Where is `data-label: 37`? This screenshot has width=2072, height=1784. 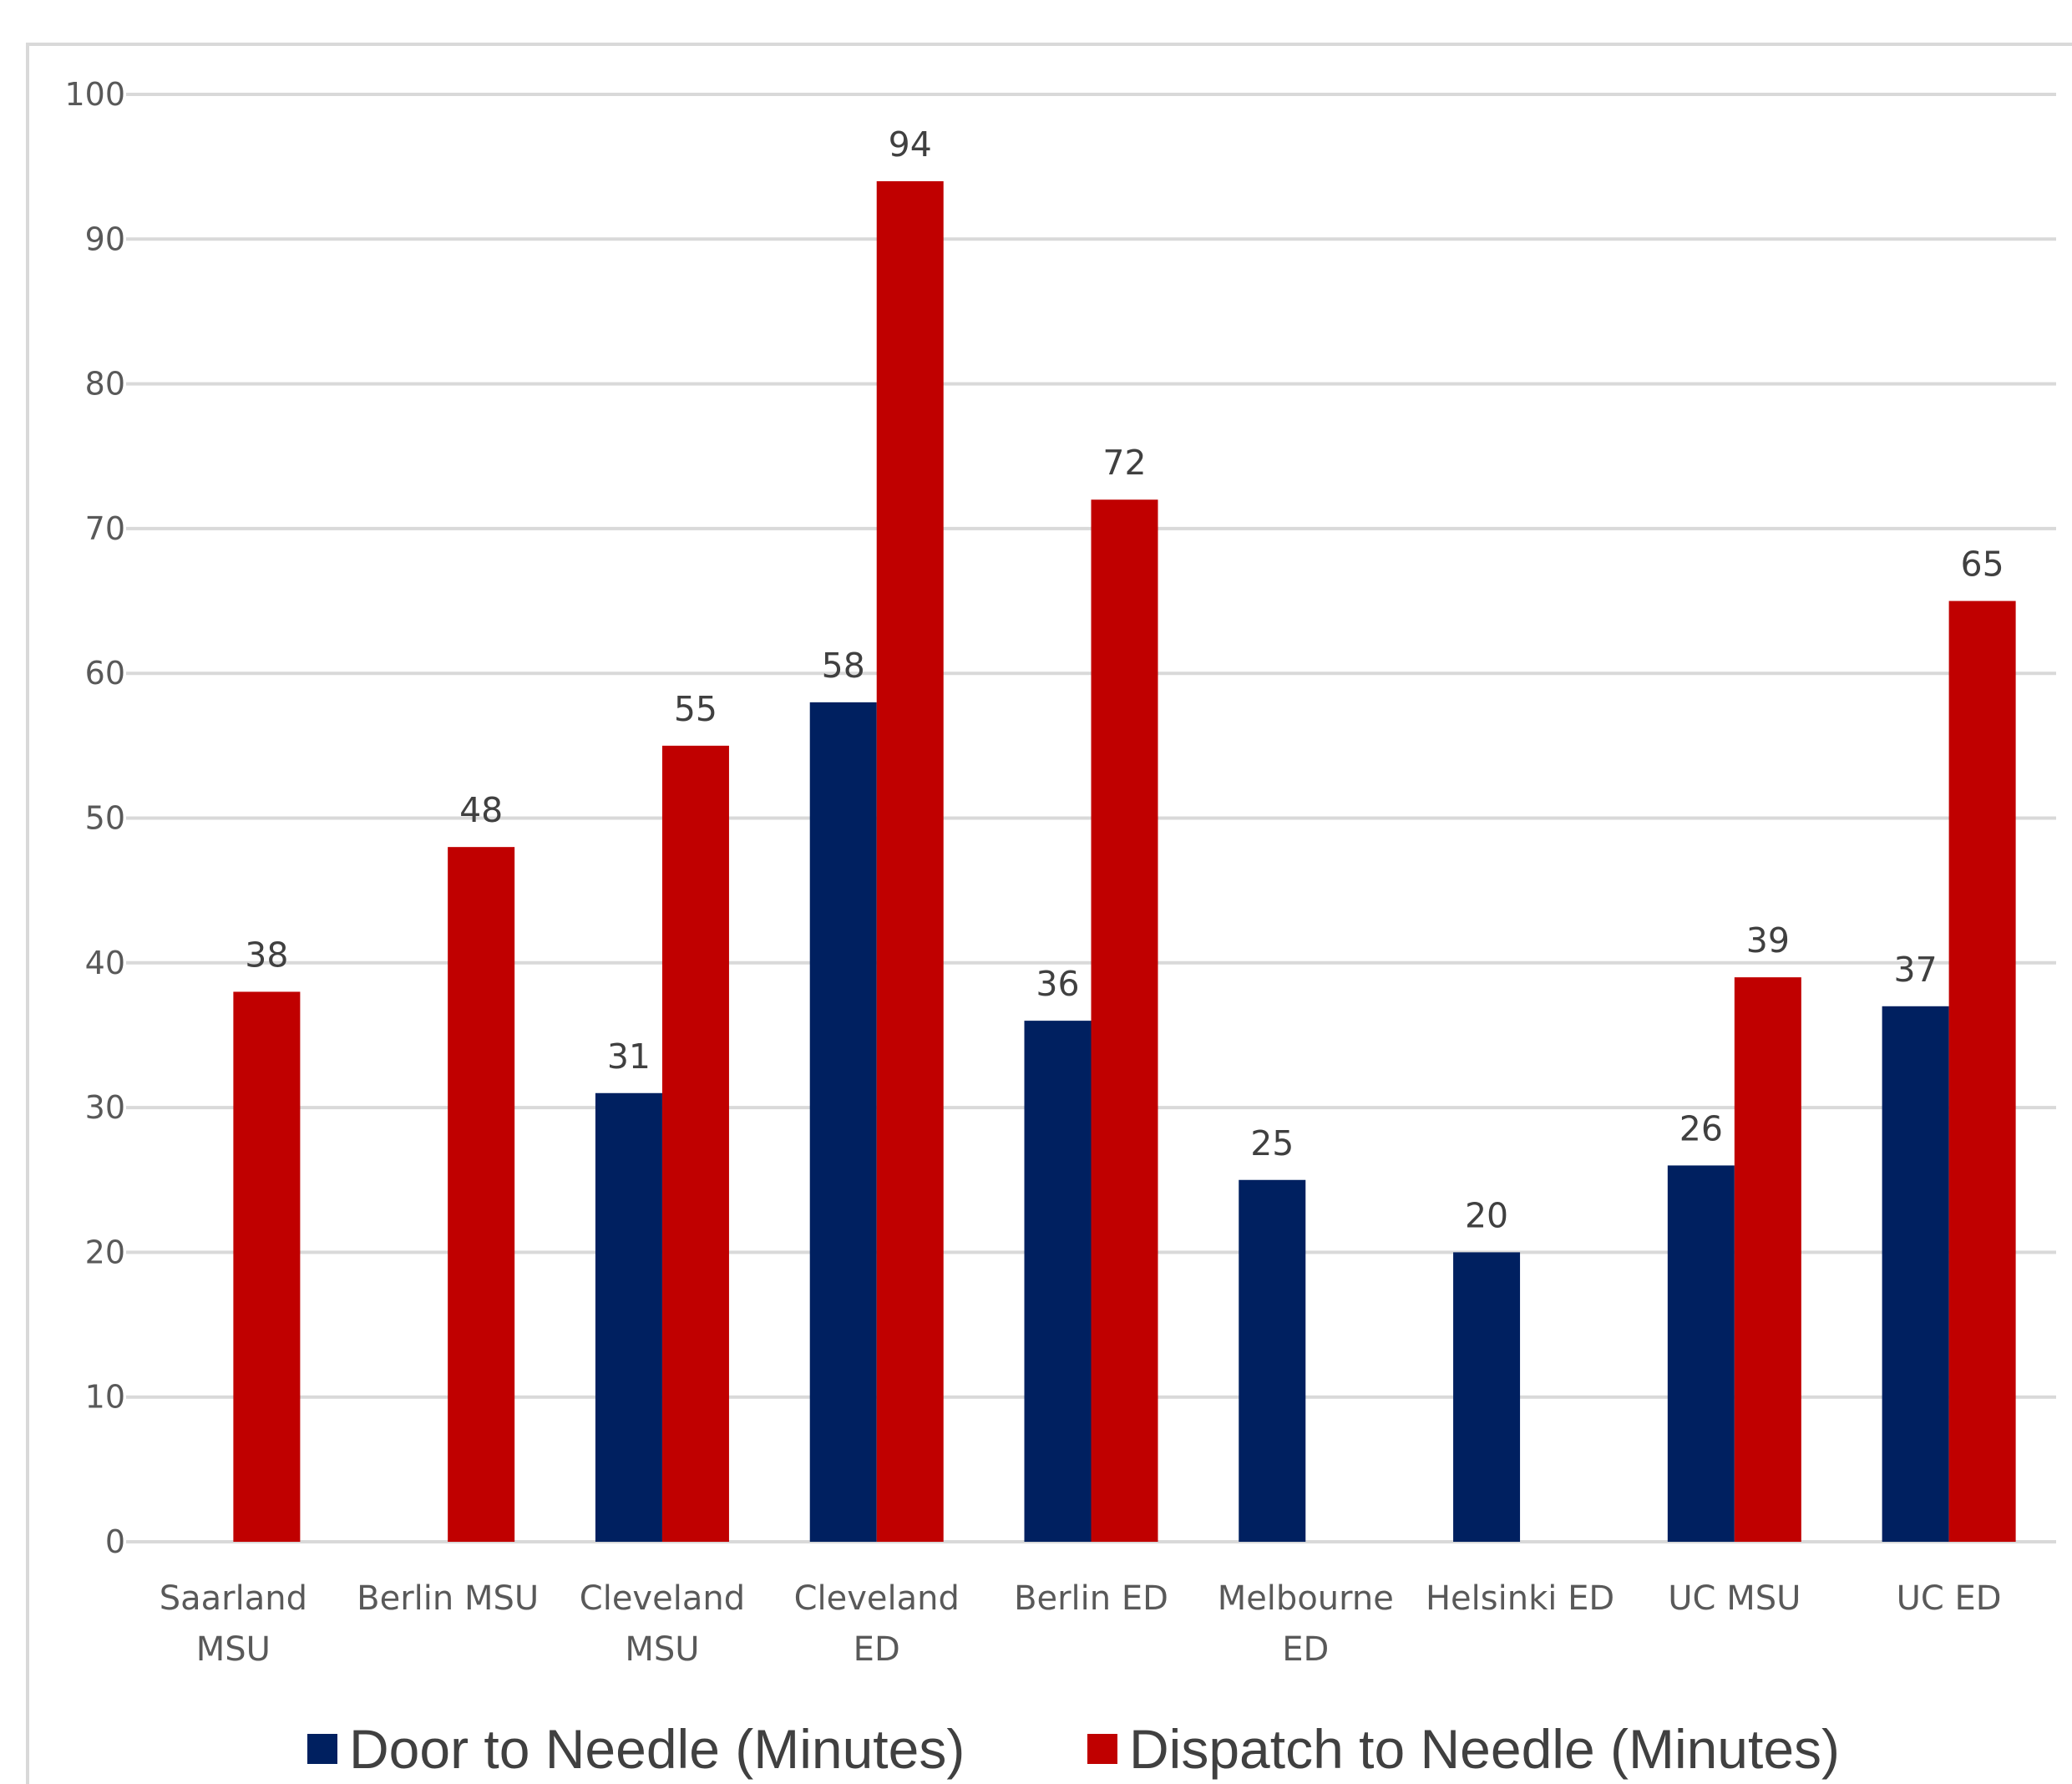
data-label: 37 is located at coordinates (1916, 970).